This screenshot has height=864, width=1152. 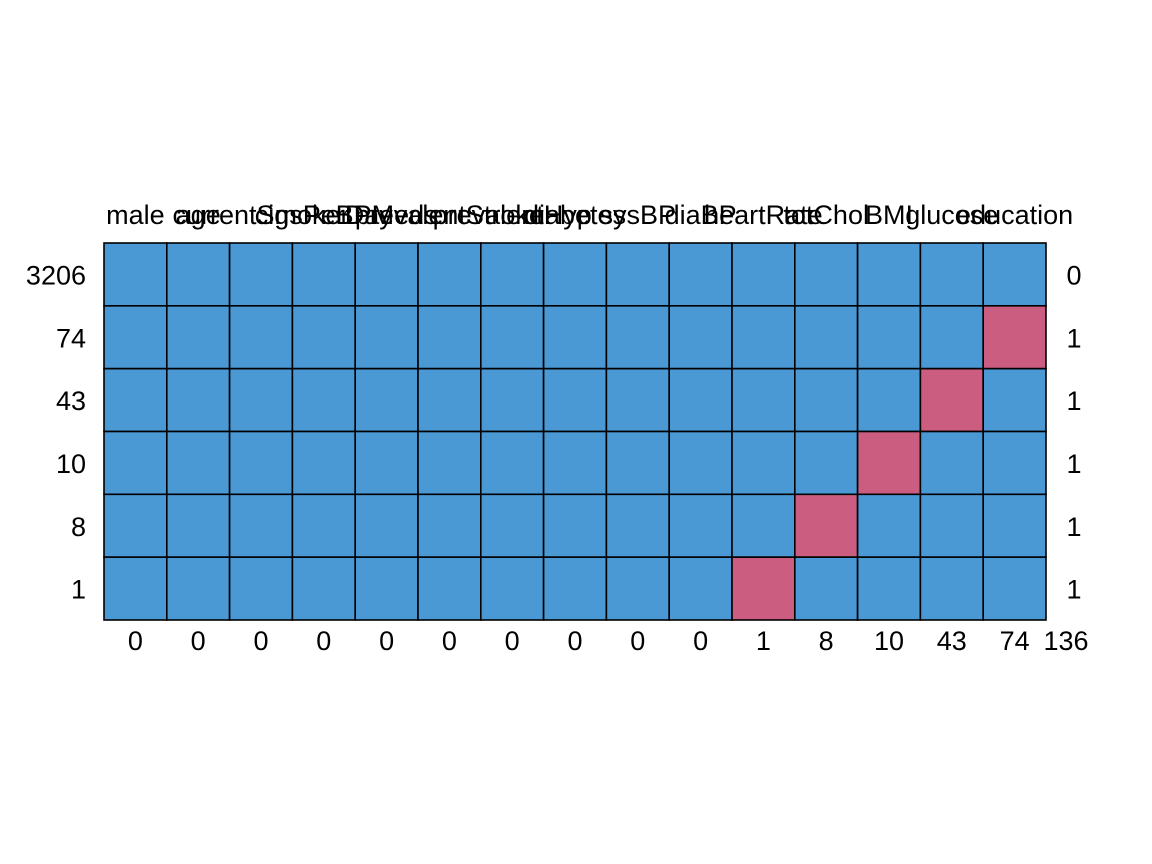 What do you see at coordinates (71, 401) in the screenshot?
I see `row-frequency-label: 43` at bounding box center [71, 401].